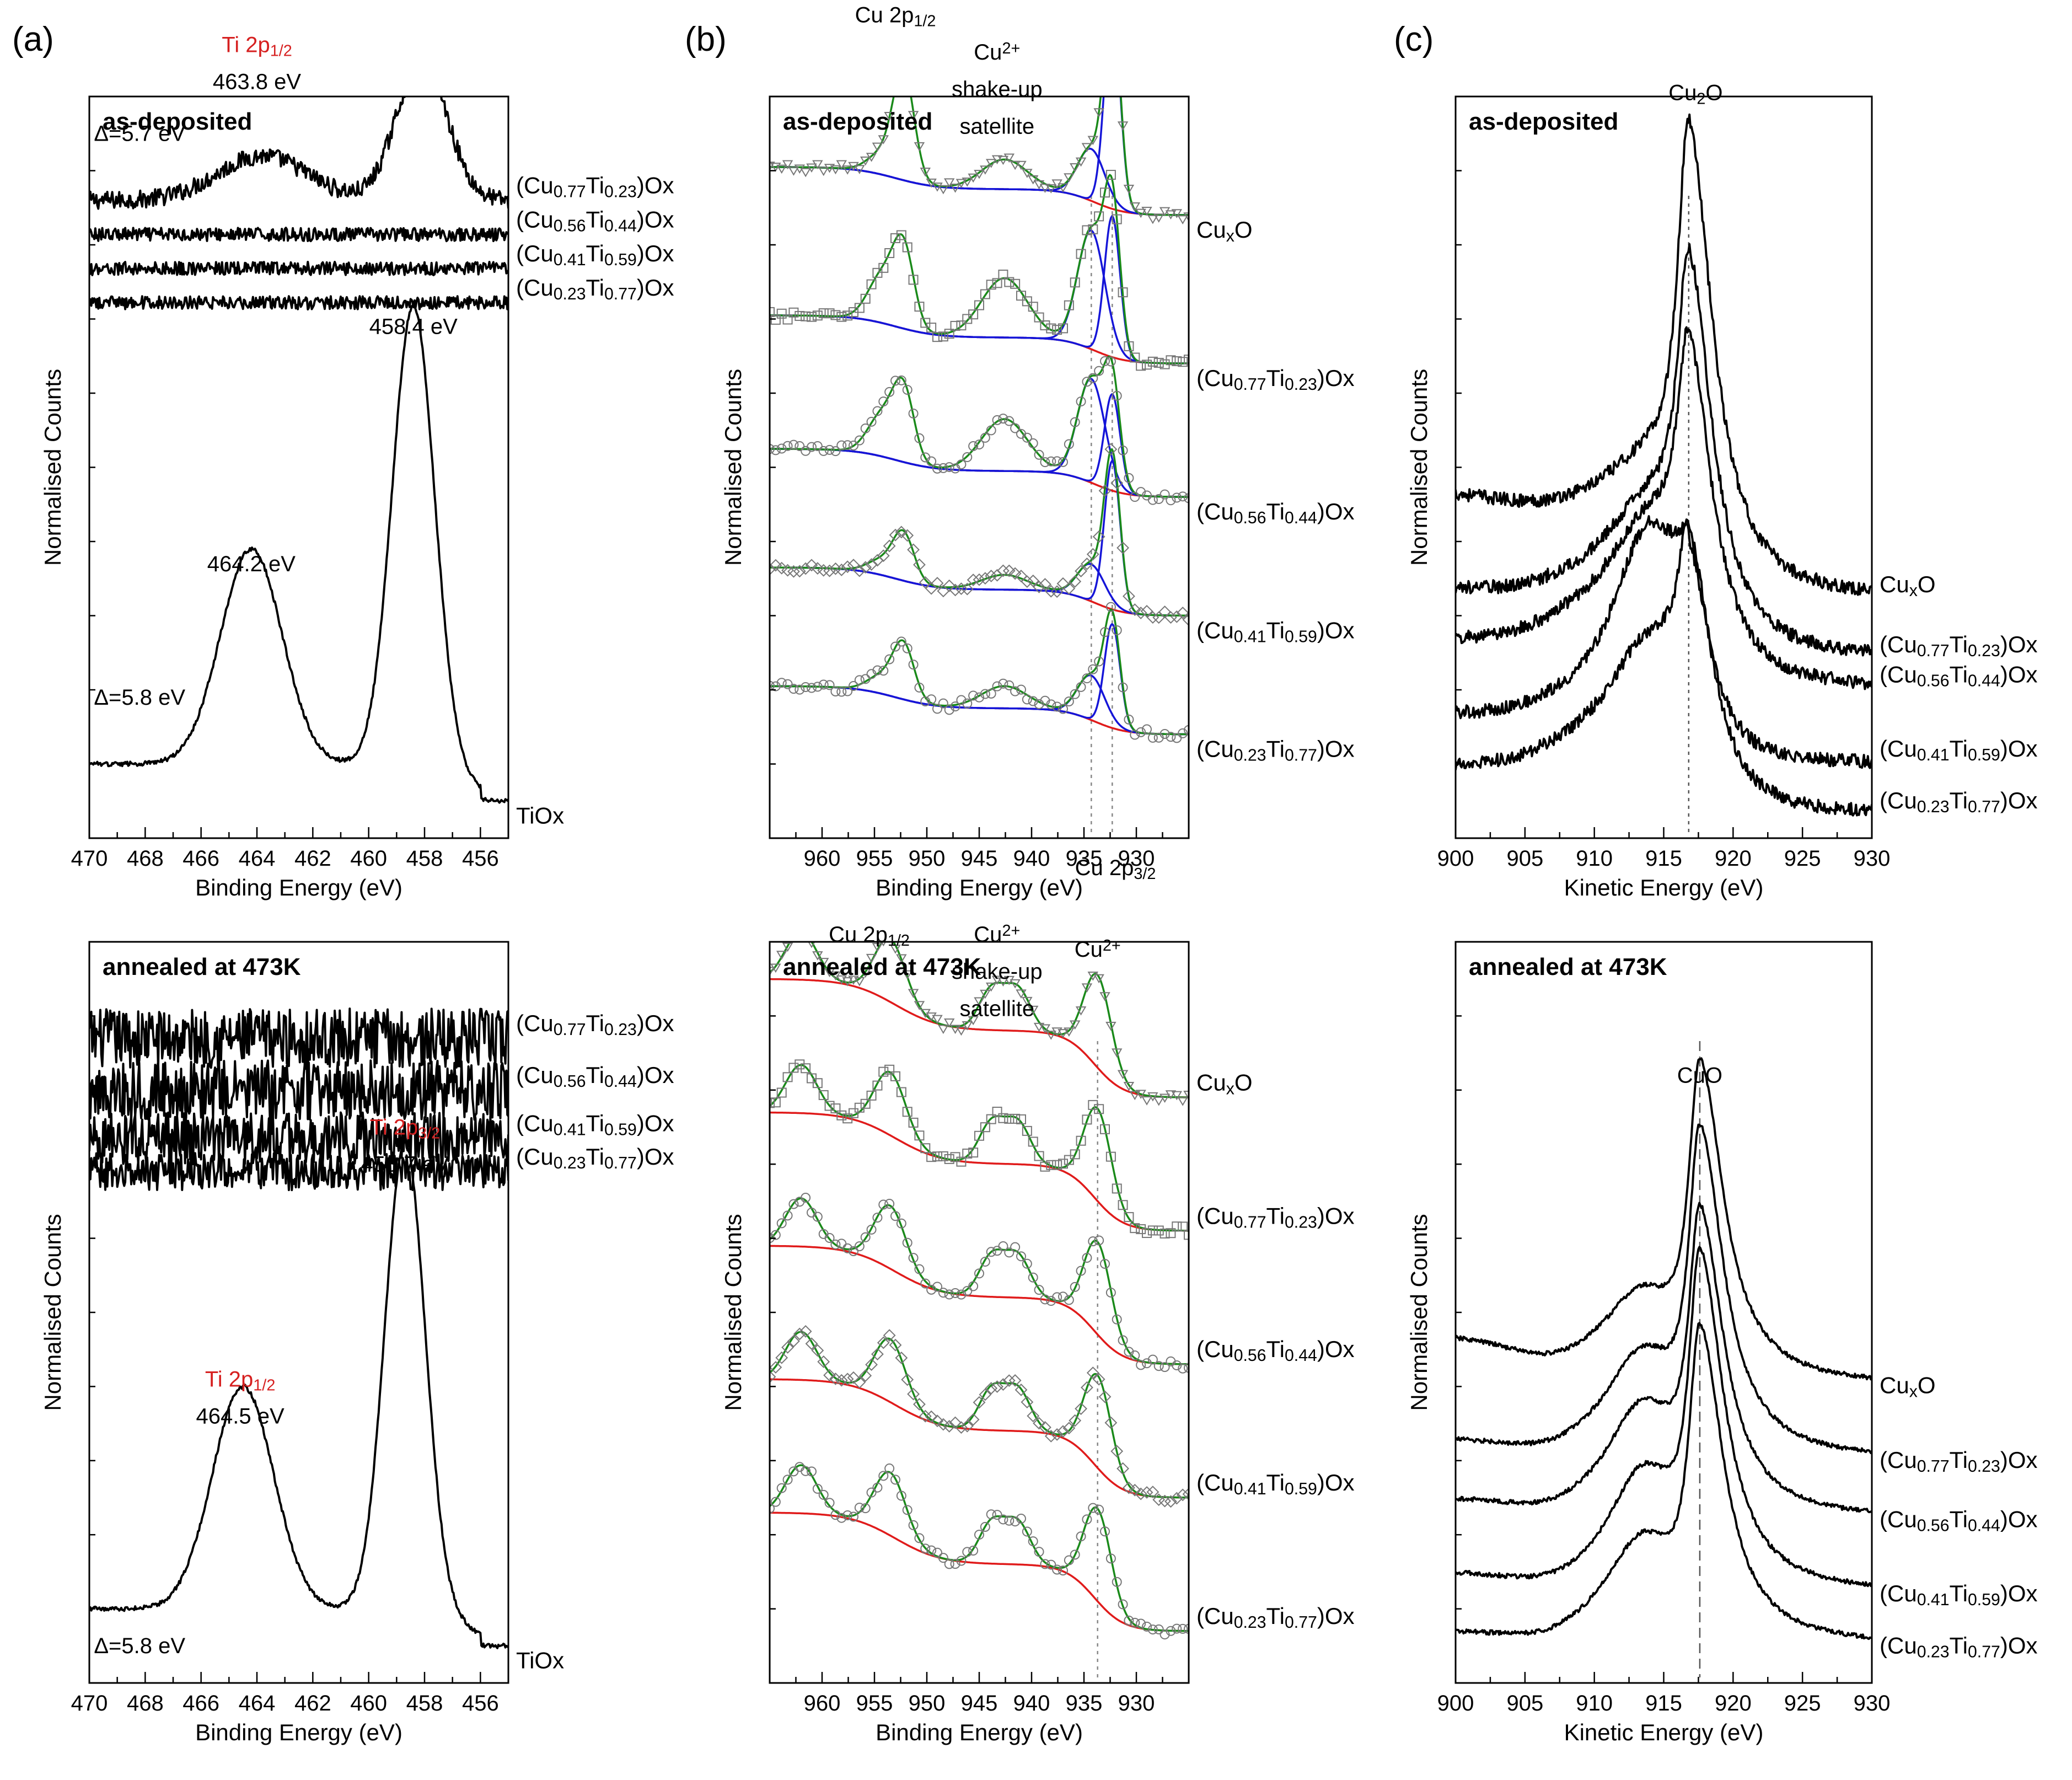 The height and width of the screenshot is (1780, 2072). I want to click on x-tick-label: 905, so click(1524, 1703).